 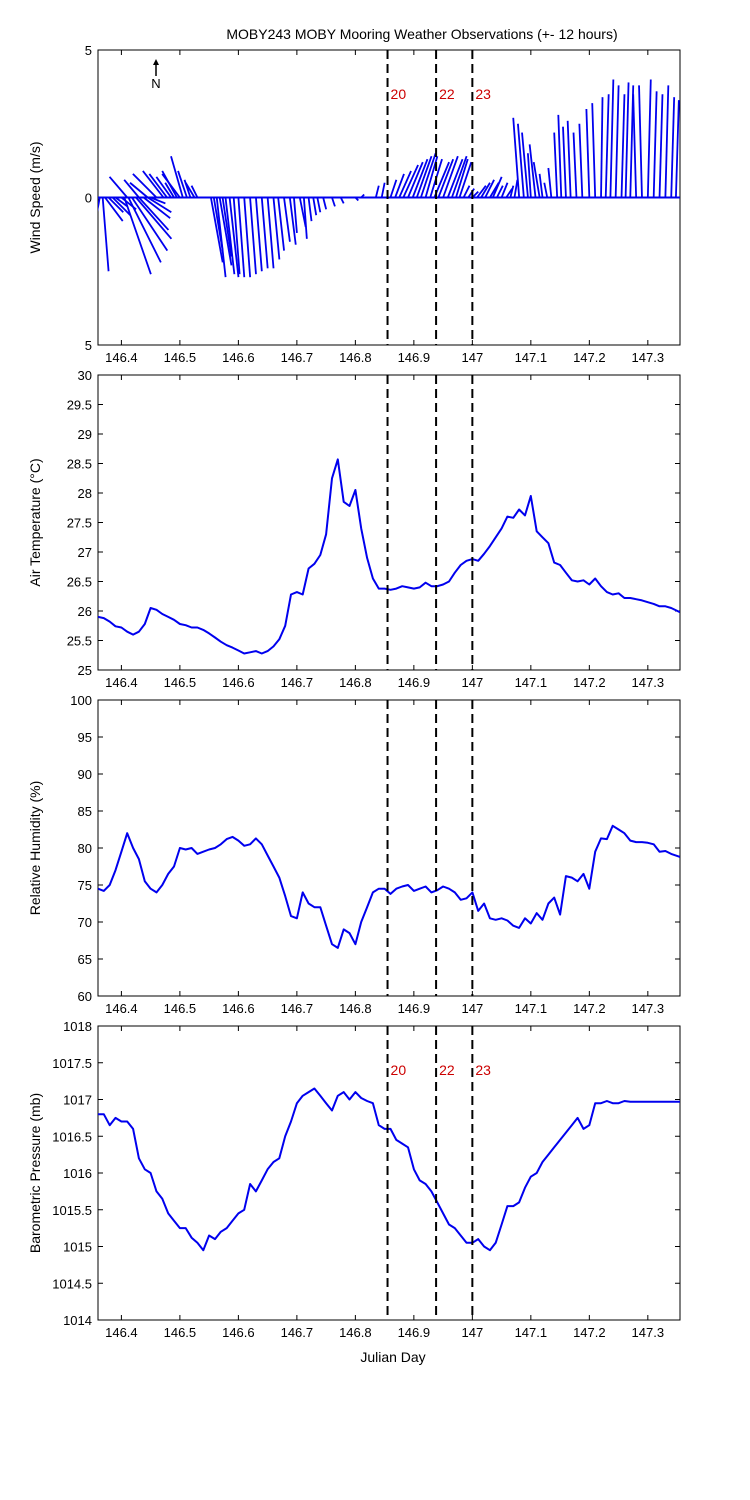 What do you see at coordinates (155, 83) in the screenshot?
I see `north-label: N` at bounding box center [155, 83].